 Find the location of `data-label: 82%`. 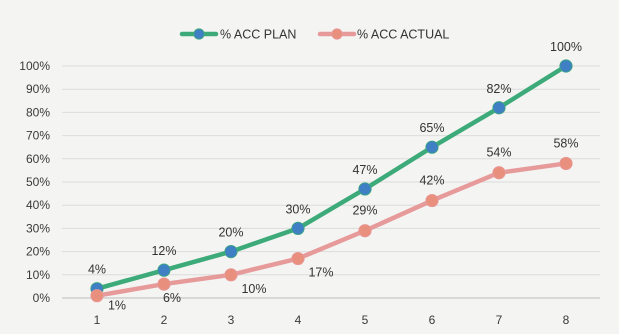

data-label: 82% is located at coordinates (498, 89).